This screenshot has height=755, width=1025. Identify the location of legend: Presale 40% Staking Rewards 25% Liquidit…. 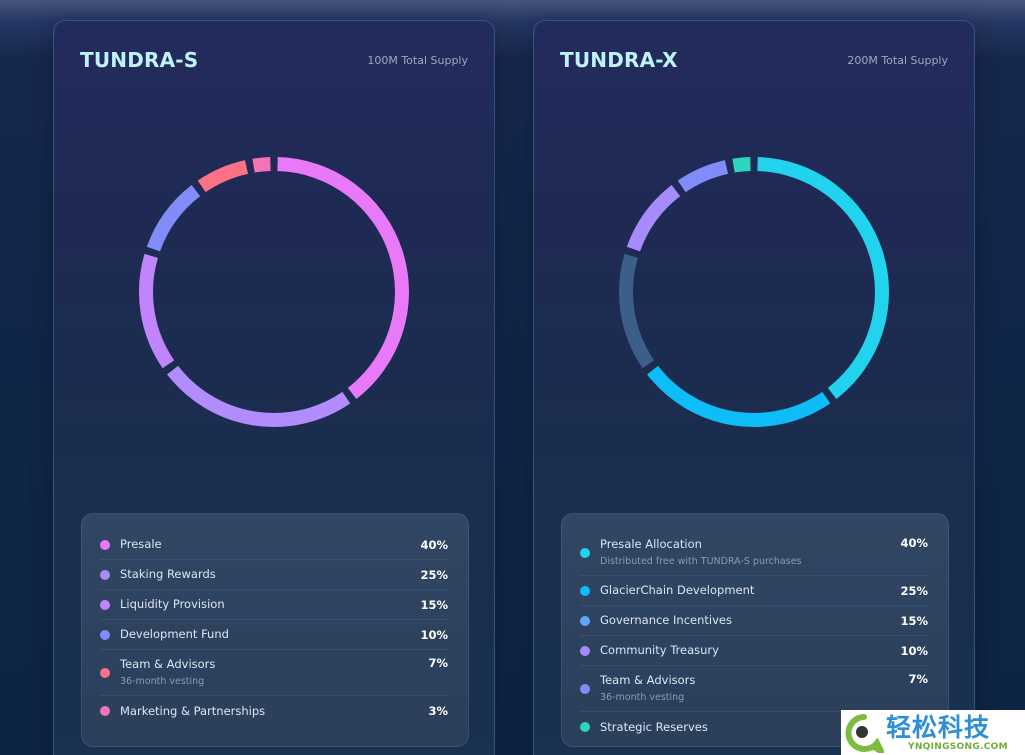
(275, 630).